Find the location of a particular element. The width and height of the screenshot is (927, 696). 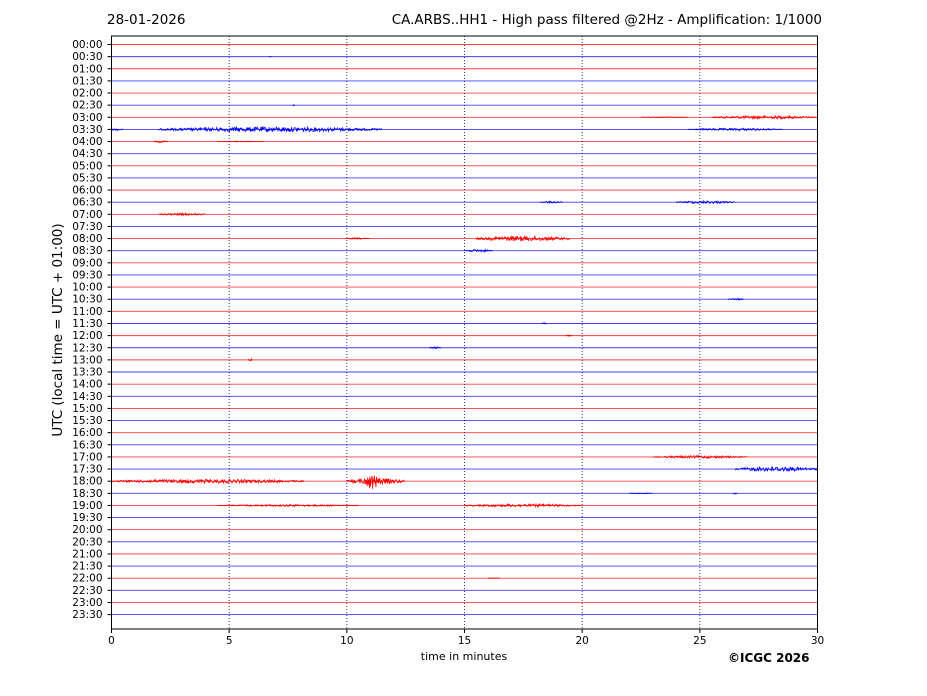

y-tick-label: 01:00 is located at coordinates (87, 69).